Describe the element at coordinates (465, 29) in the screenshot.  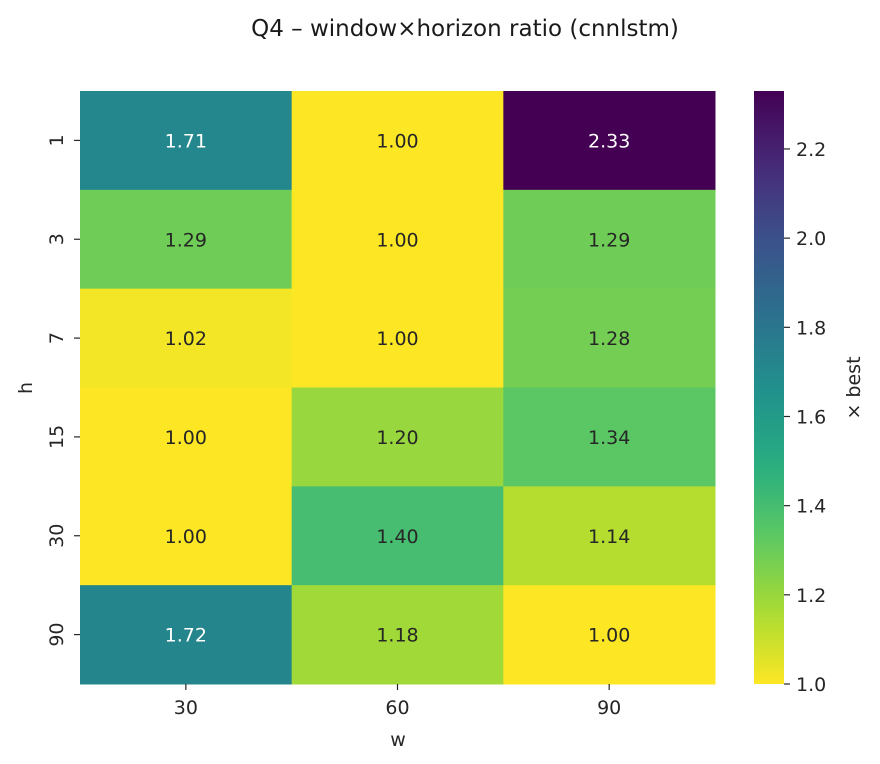
I see `chart-title: Q4 – window×horizon ratio (cnnlstm)` at that location.